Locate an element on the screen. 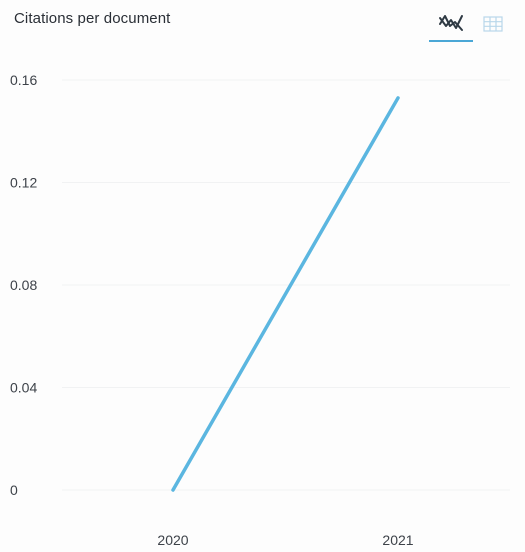 The height and width of the screenshot is (552, 525). y-tick-label: 0.16 is located at coordinates (23, 80).